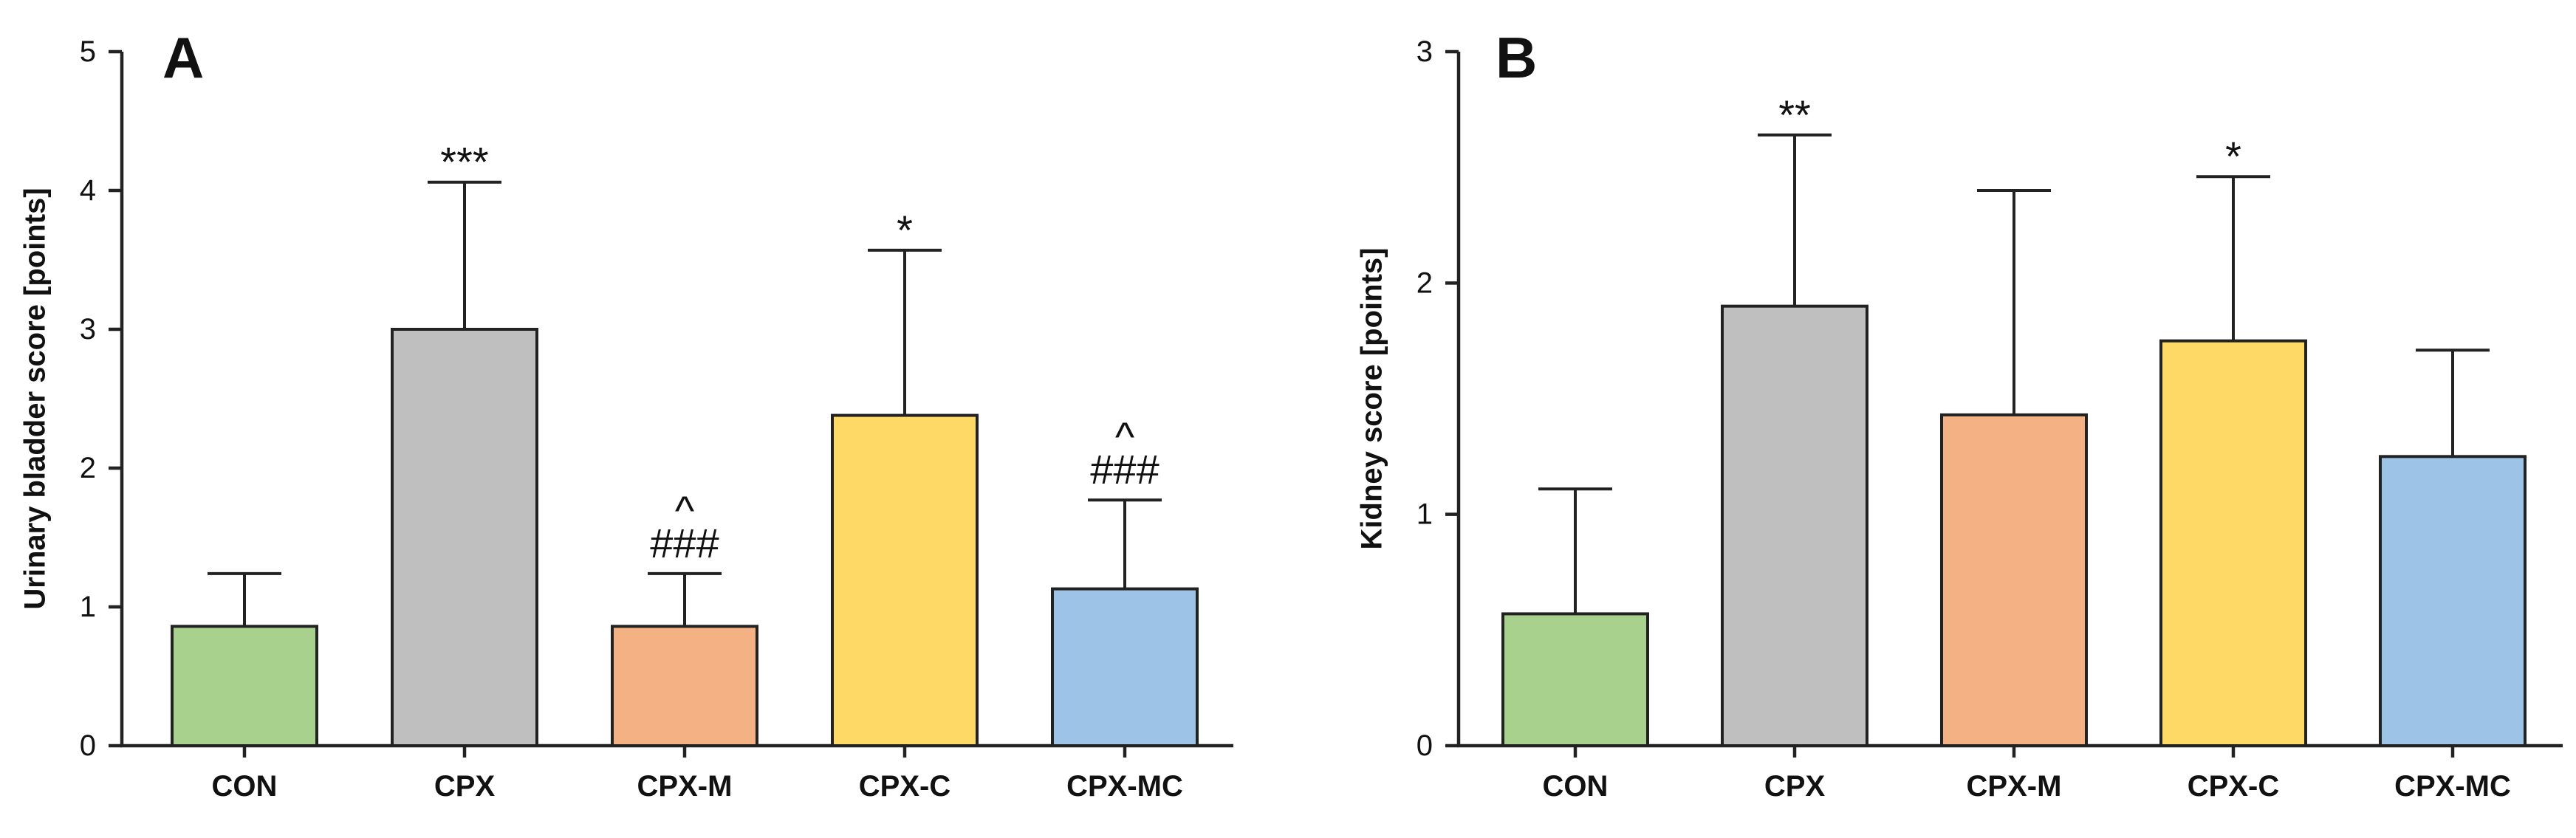 The height and width of the screenshot is (838, 2576). I want to click on panel-label: B, so click(1516, 58).